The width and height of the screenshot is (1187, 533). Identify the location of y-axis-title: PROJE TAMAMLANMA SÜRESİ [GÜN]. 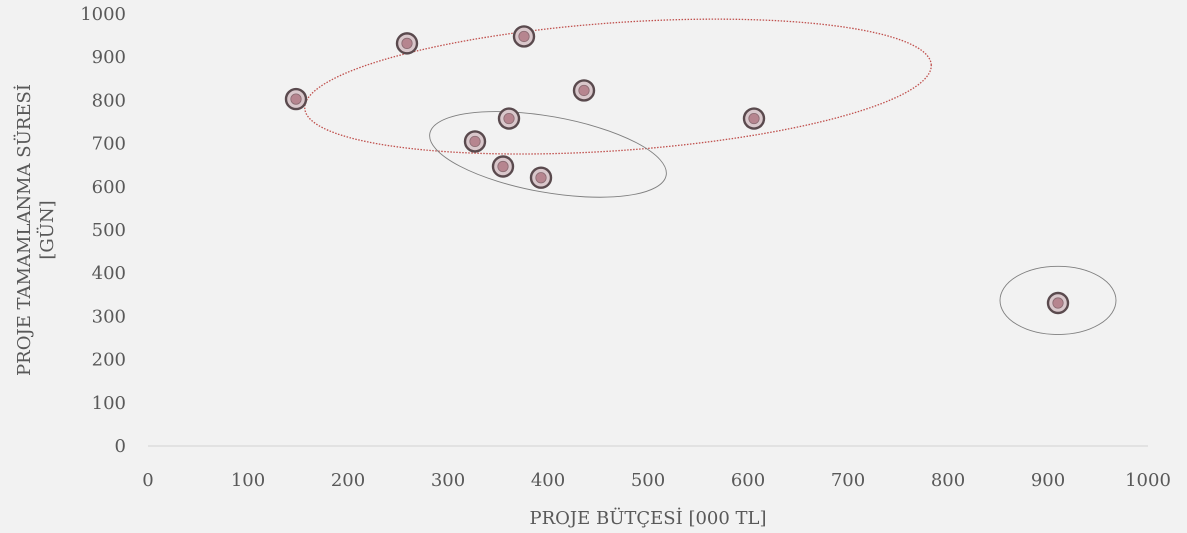
(35, 230).